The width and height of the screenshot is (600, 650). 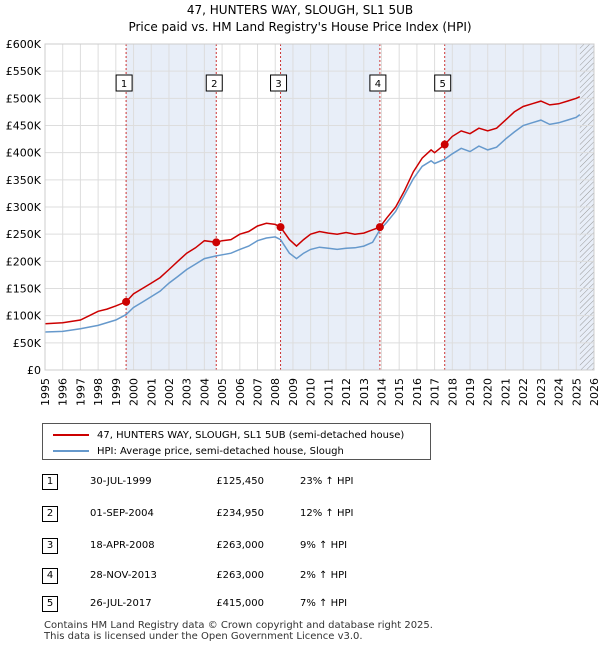 I want to click on x-tick-label: 2003, so click(x=187, y=392).